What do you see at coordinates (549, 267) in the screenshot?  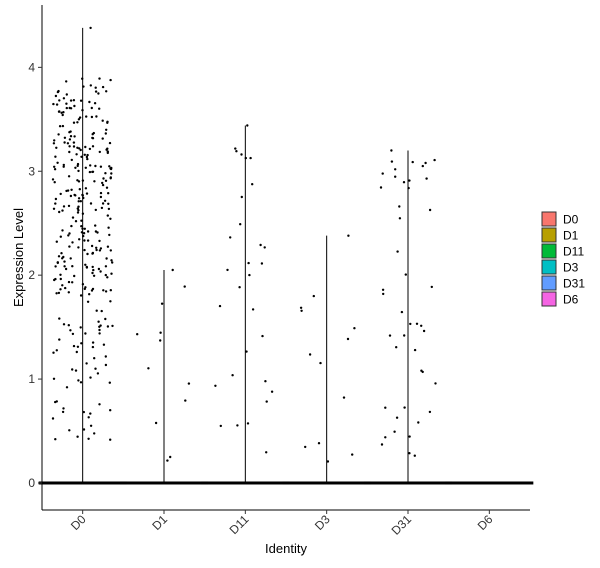 I see `legend-swatch-D3` at bounding box center [549, 267].